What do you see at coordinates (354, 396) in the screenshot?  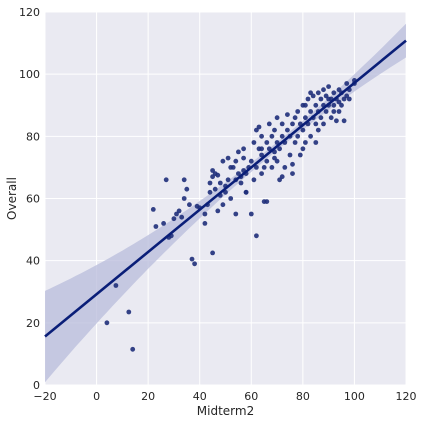 I see `x-tick-label: 100` at bounding box center [354, 396].